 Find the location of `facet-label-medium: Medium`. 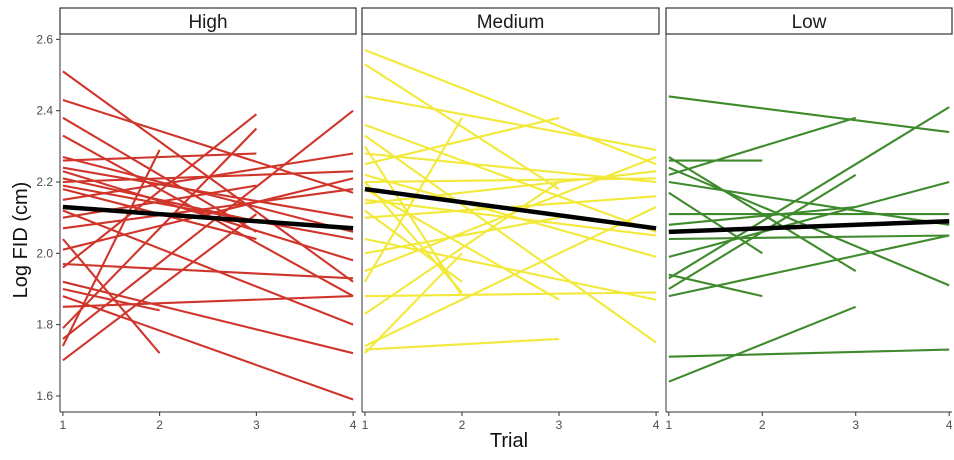

facet-label-medium: Medium is located at coordinates (511, 22).